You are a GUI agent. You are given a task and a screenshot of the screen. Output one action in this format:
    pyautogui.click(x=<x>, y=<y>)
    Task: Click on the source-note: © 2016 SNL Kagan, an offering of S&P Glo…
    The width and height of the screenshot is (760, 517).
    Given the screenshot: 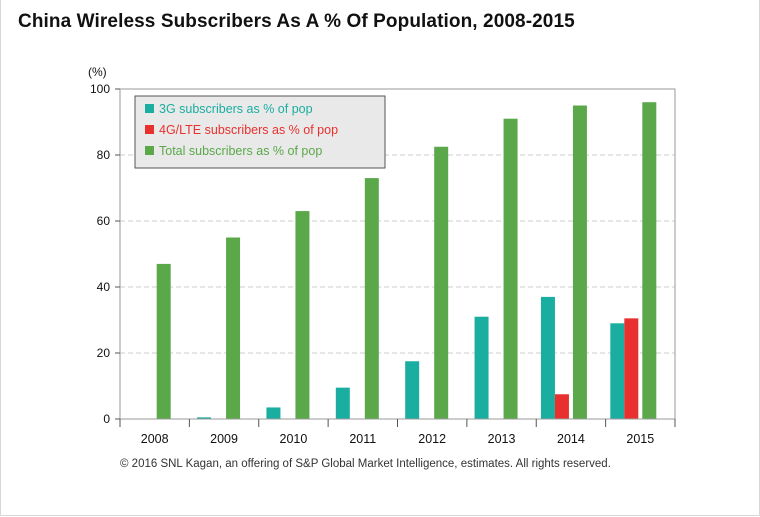 What is the action you would take?
    pyautogui.click(x=365, y=464)
    